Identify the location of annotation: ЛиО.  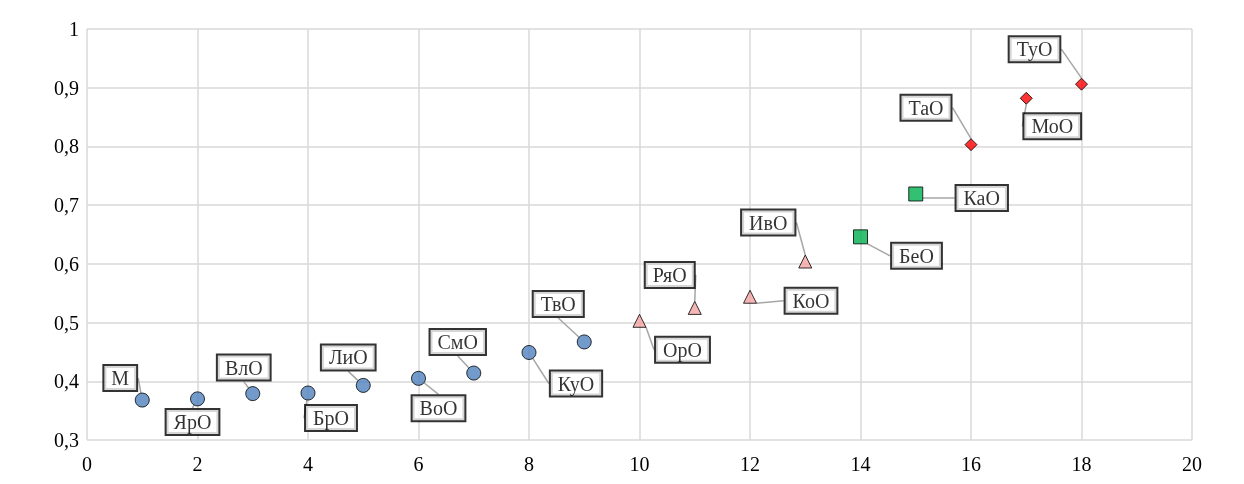
(348, 357).